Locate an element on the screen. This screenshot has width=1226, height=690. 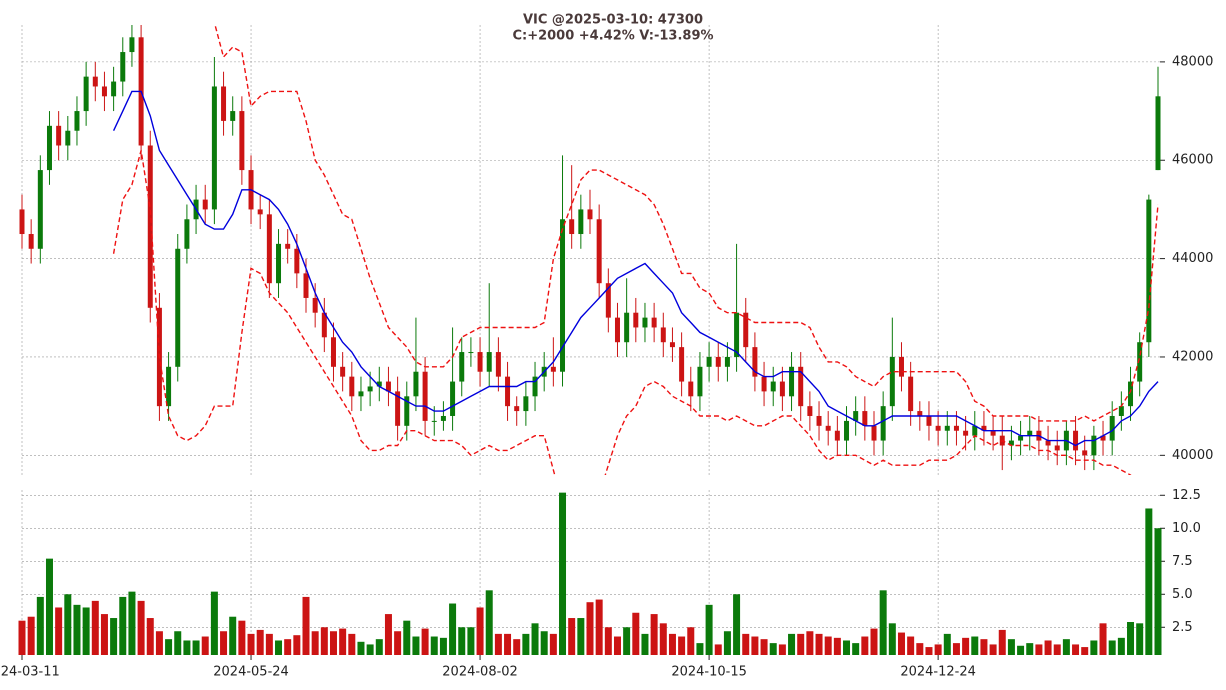
y-tick-label: 42000 is located at coordinates (1192, 356).